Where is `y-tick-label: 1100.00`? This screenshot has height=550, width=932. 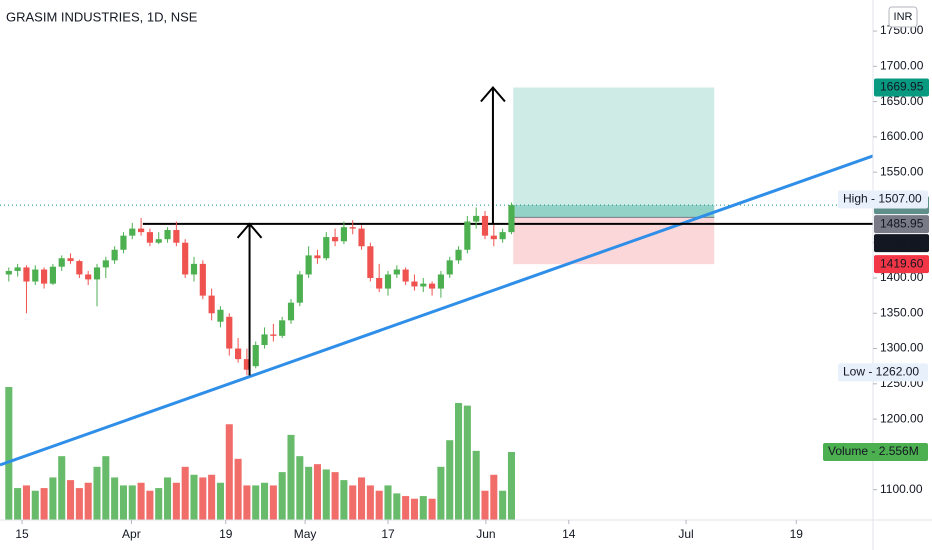 y-tick-label: 1100.00 is located at coordinates (901, 489).